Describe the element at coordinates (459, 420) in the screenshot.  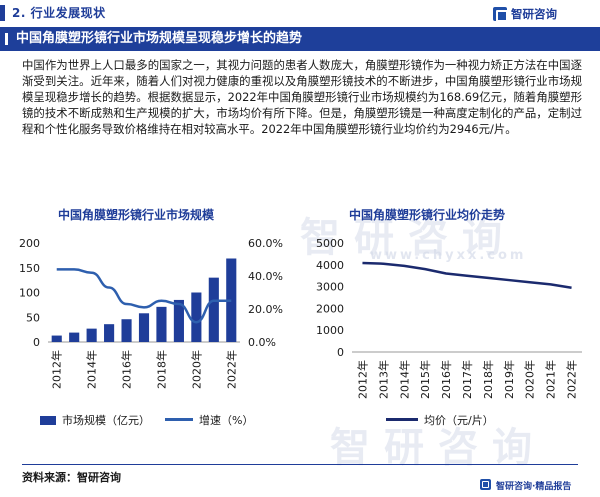
I see `legend-price-label: 均价（元/片）` at that location.